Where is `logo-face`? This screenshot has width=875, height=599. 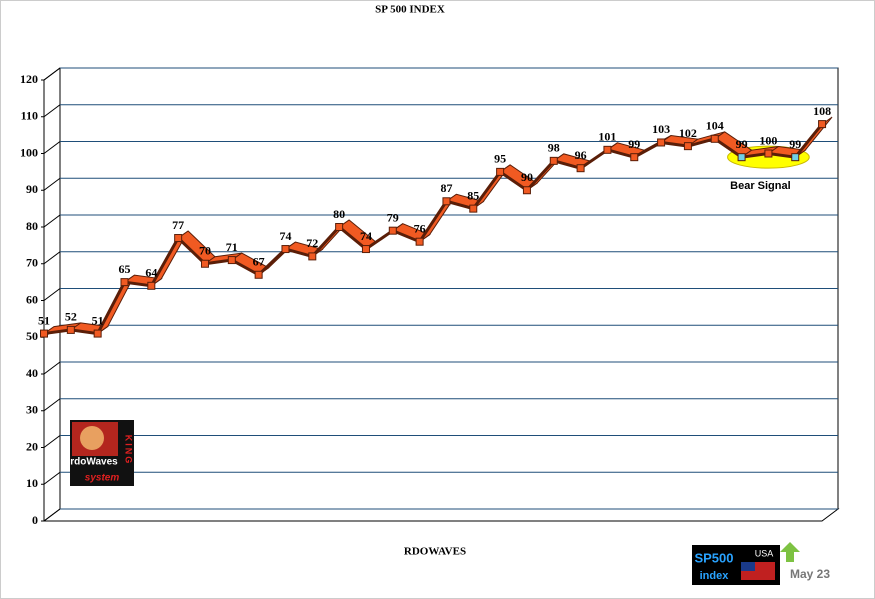 logo-face is located at coordinates (92, 438).